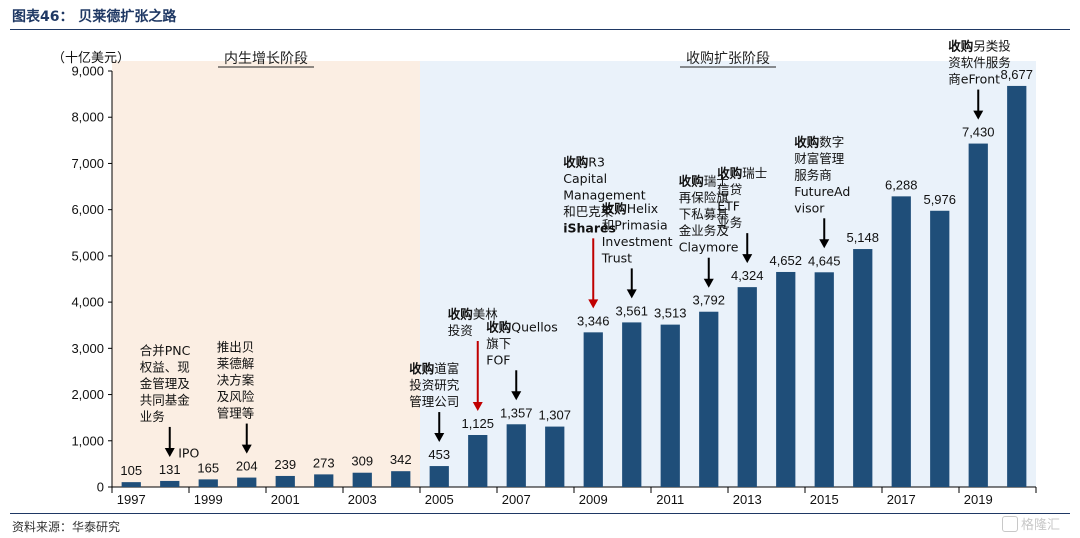 The height and width of the screenshot is (538, 1080). What do you see at coordinates (247, 466) in the screenshot?
I see `value-label: 204` at bounding box center [247, 466].